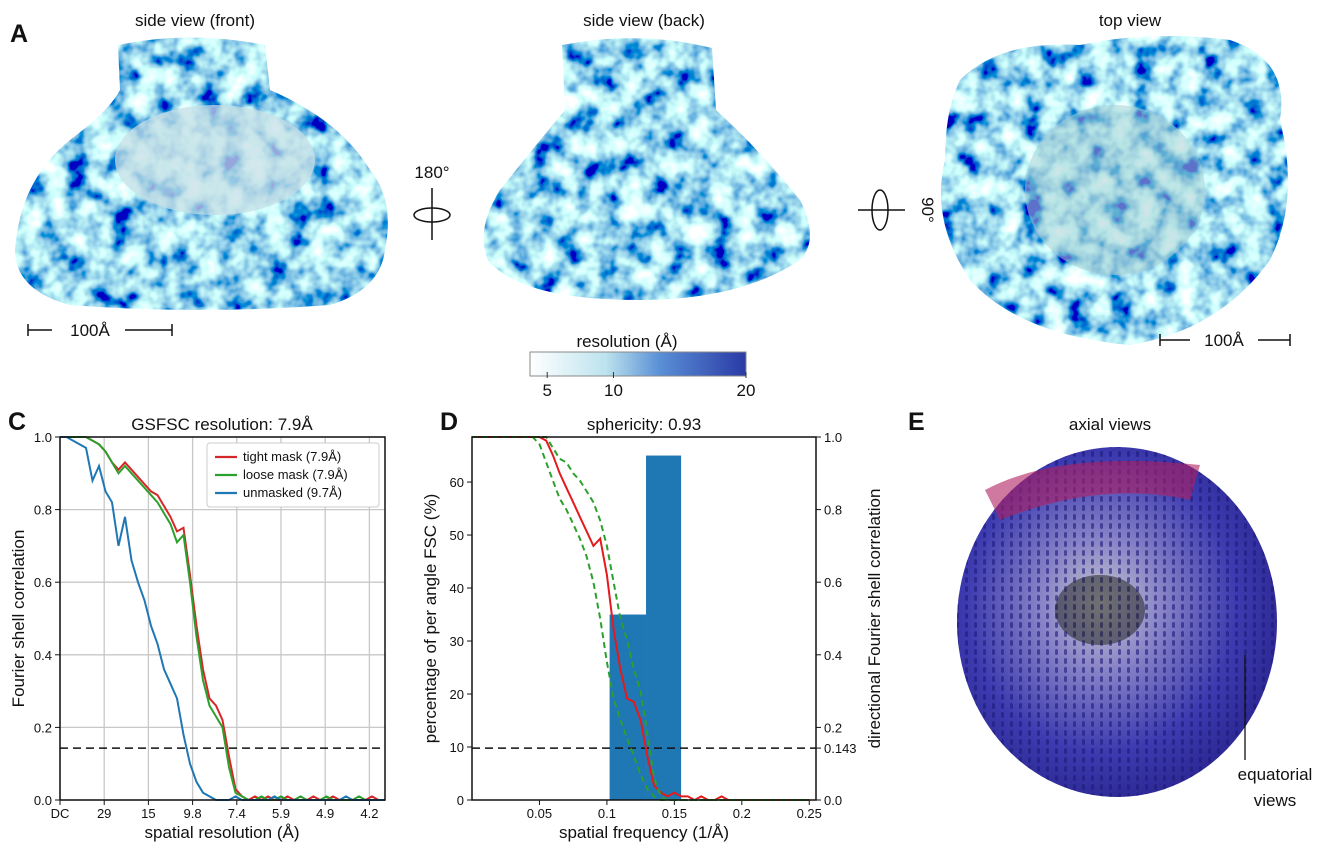  I want to click on x-tick-label: 0.2, so click(742, 813).